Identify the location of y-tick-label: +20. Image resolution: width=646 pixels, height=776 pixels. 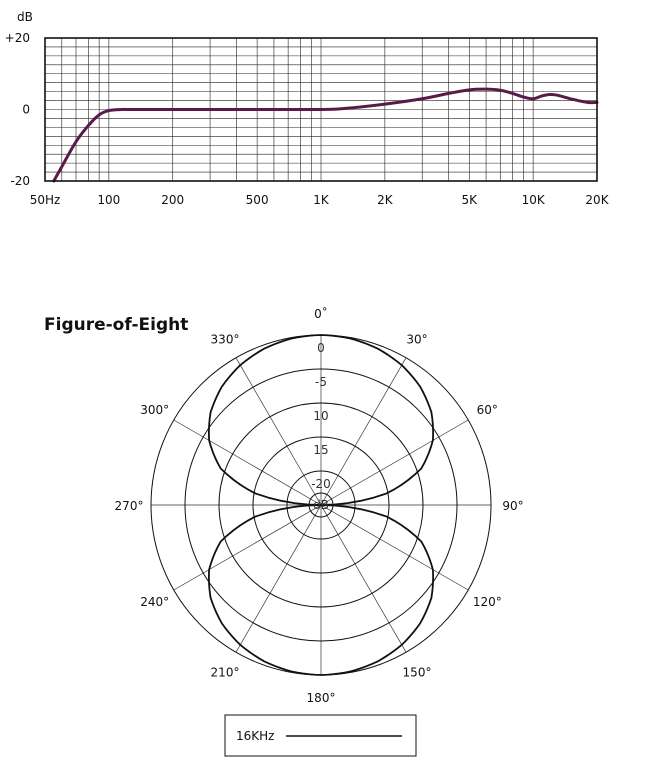
(17, 38).